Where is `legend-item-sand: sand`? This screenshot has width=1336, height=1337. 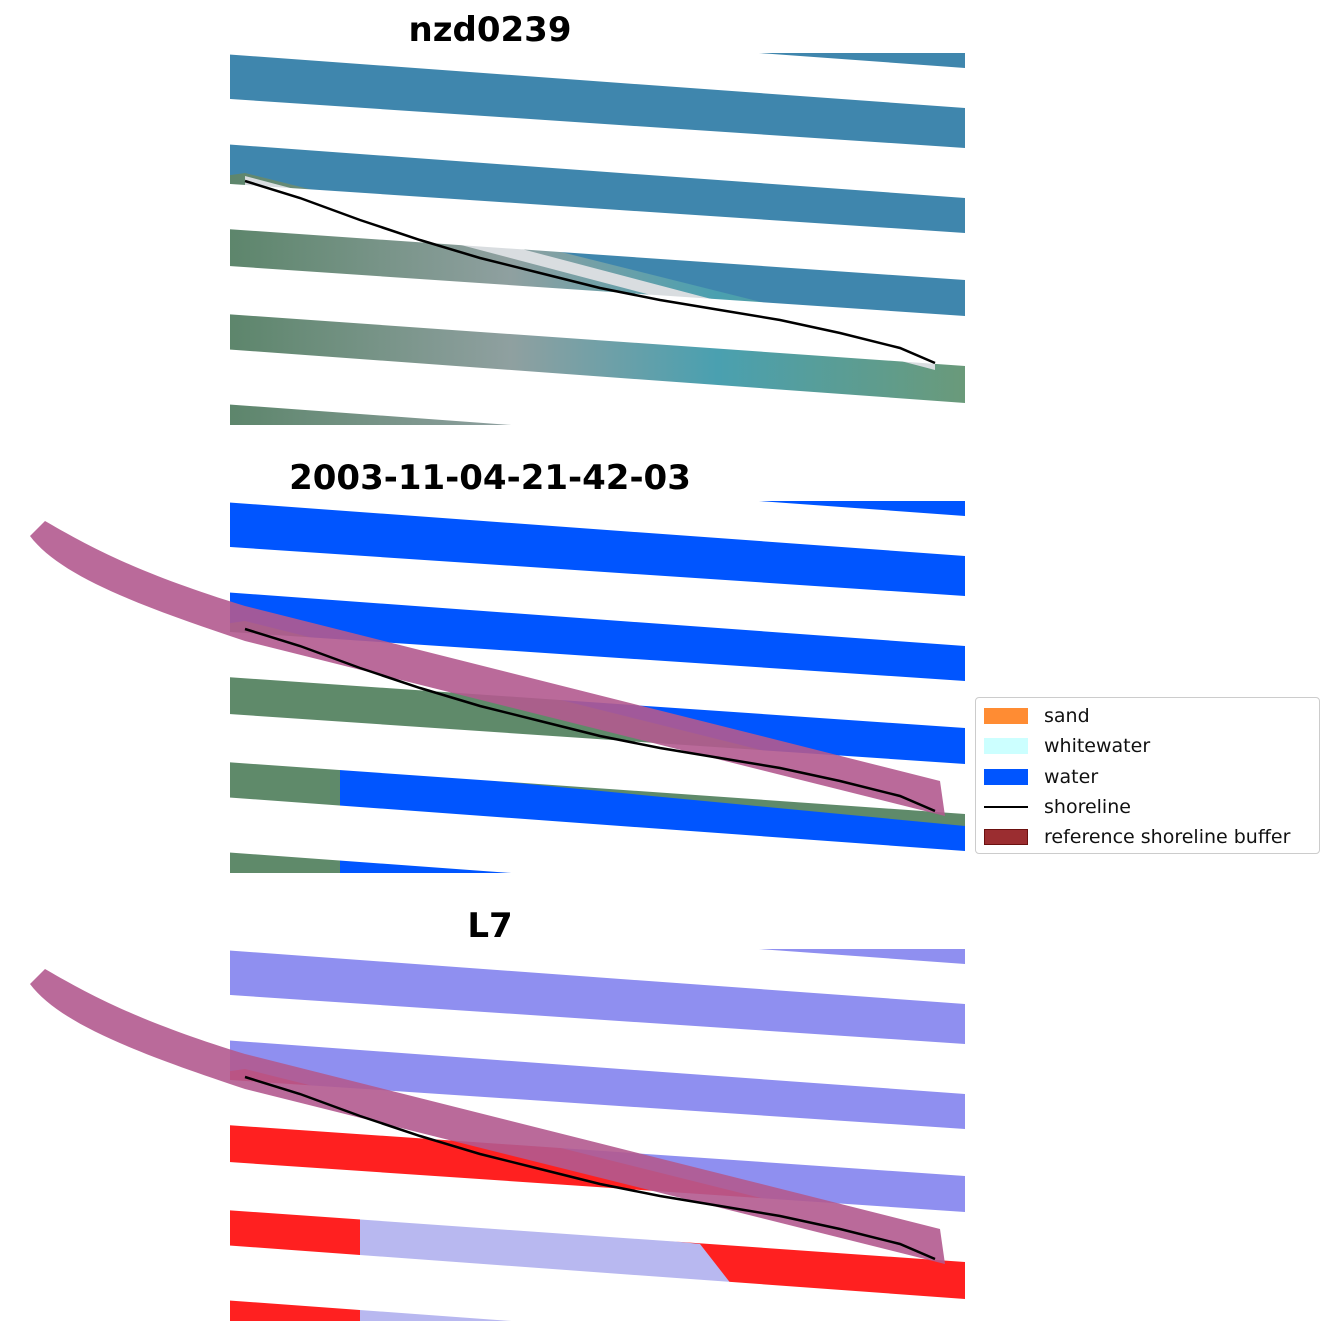 legend-item-sand: sand is located at coordinates (1037, 716).